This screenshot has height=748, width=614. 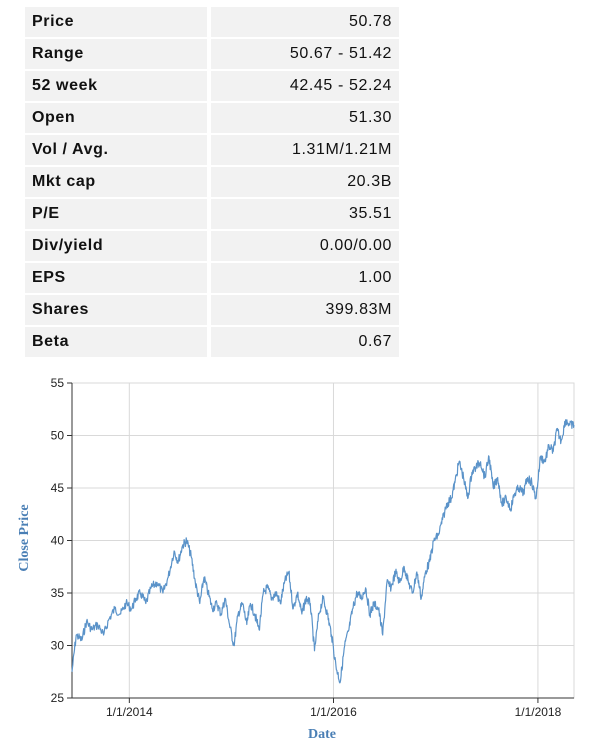 I want to click on quote-row: EPS 1.00, so click(x=212, y=278).